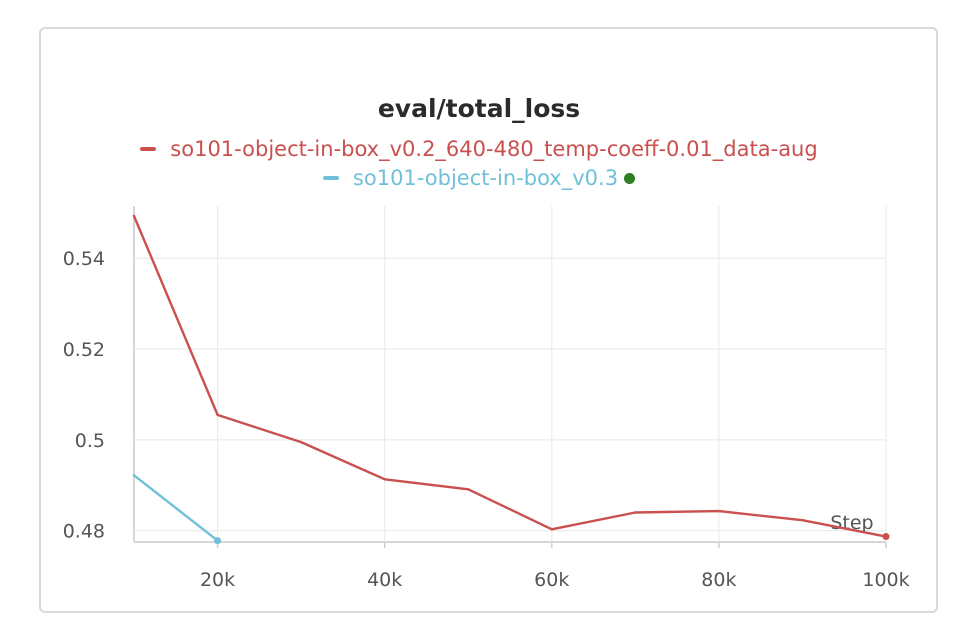  What do you see at coordinates (384, 580) in the screenshot?
I see `x-tick-label: 40k` at bounding box center [384, 580].